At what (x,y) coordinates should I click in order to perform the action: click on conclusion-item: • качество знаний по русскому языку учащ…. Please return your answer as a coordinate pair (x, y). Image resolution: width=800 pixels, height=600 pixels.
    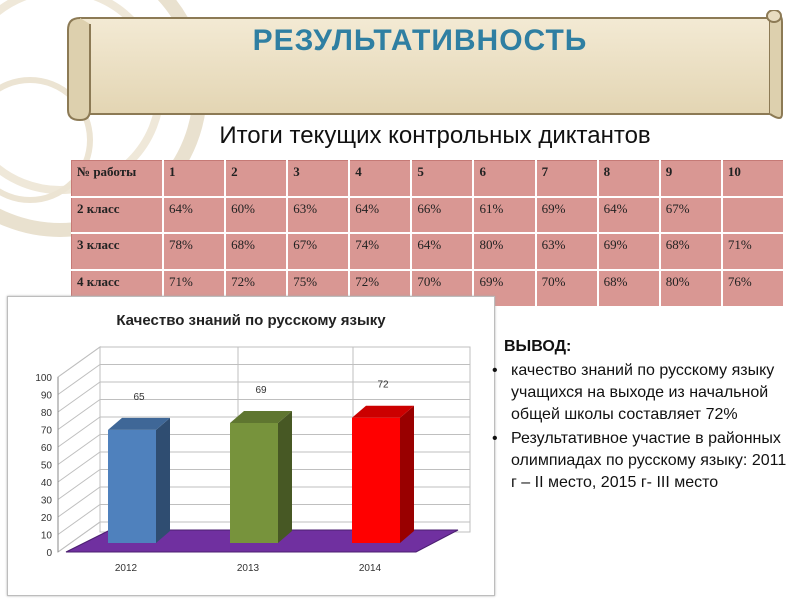
    Looking at the image, I should click on (638, 393).